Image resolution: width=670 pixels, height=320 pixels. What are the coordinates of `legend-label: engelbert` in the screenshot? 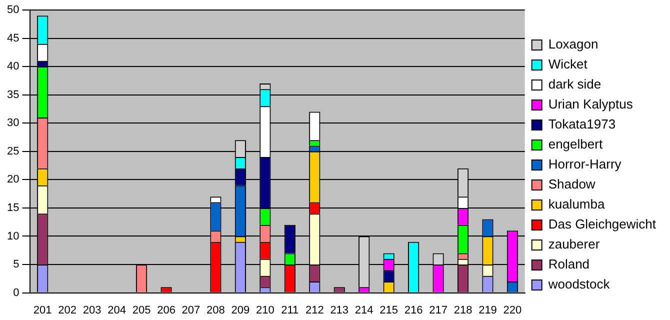 It's located at (575, 144).